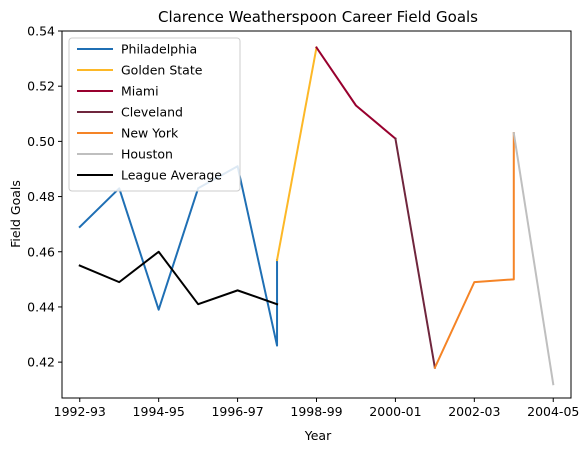 Image resolution: width=582 pixels, height=453 pixels. I want to click on x-tick-label: 1992-93, so click(80, 411).